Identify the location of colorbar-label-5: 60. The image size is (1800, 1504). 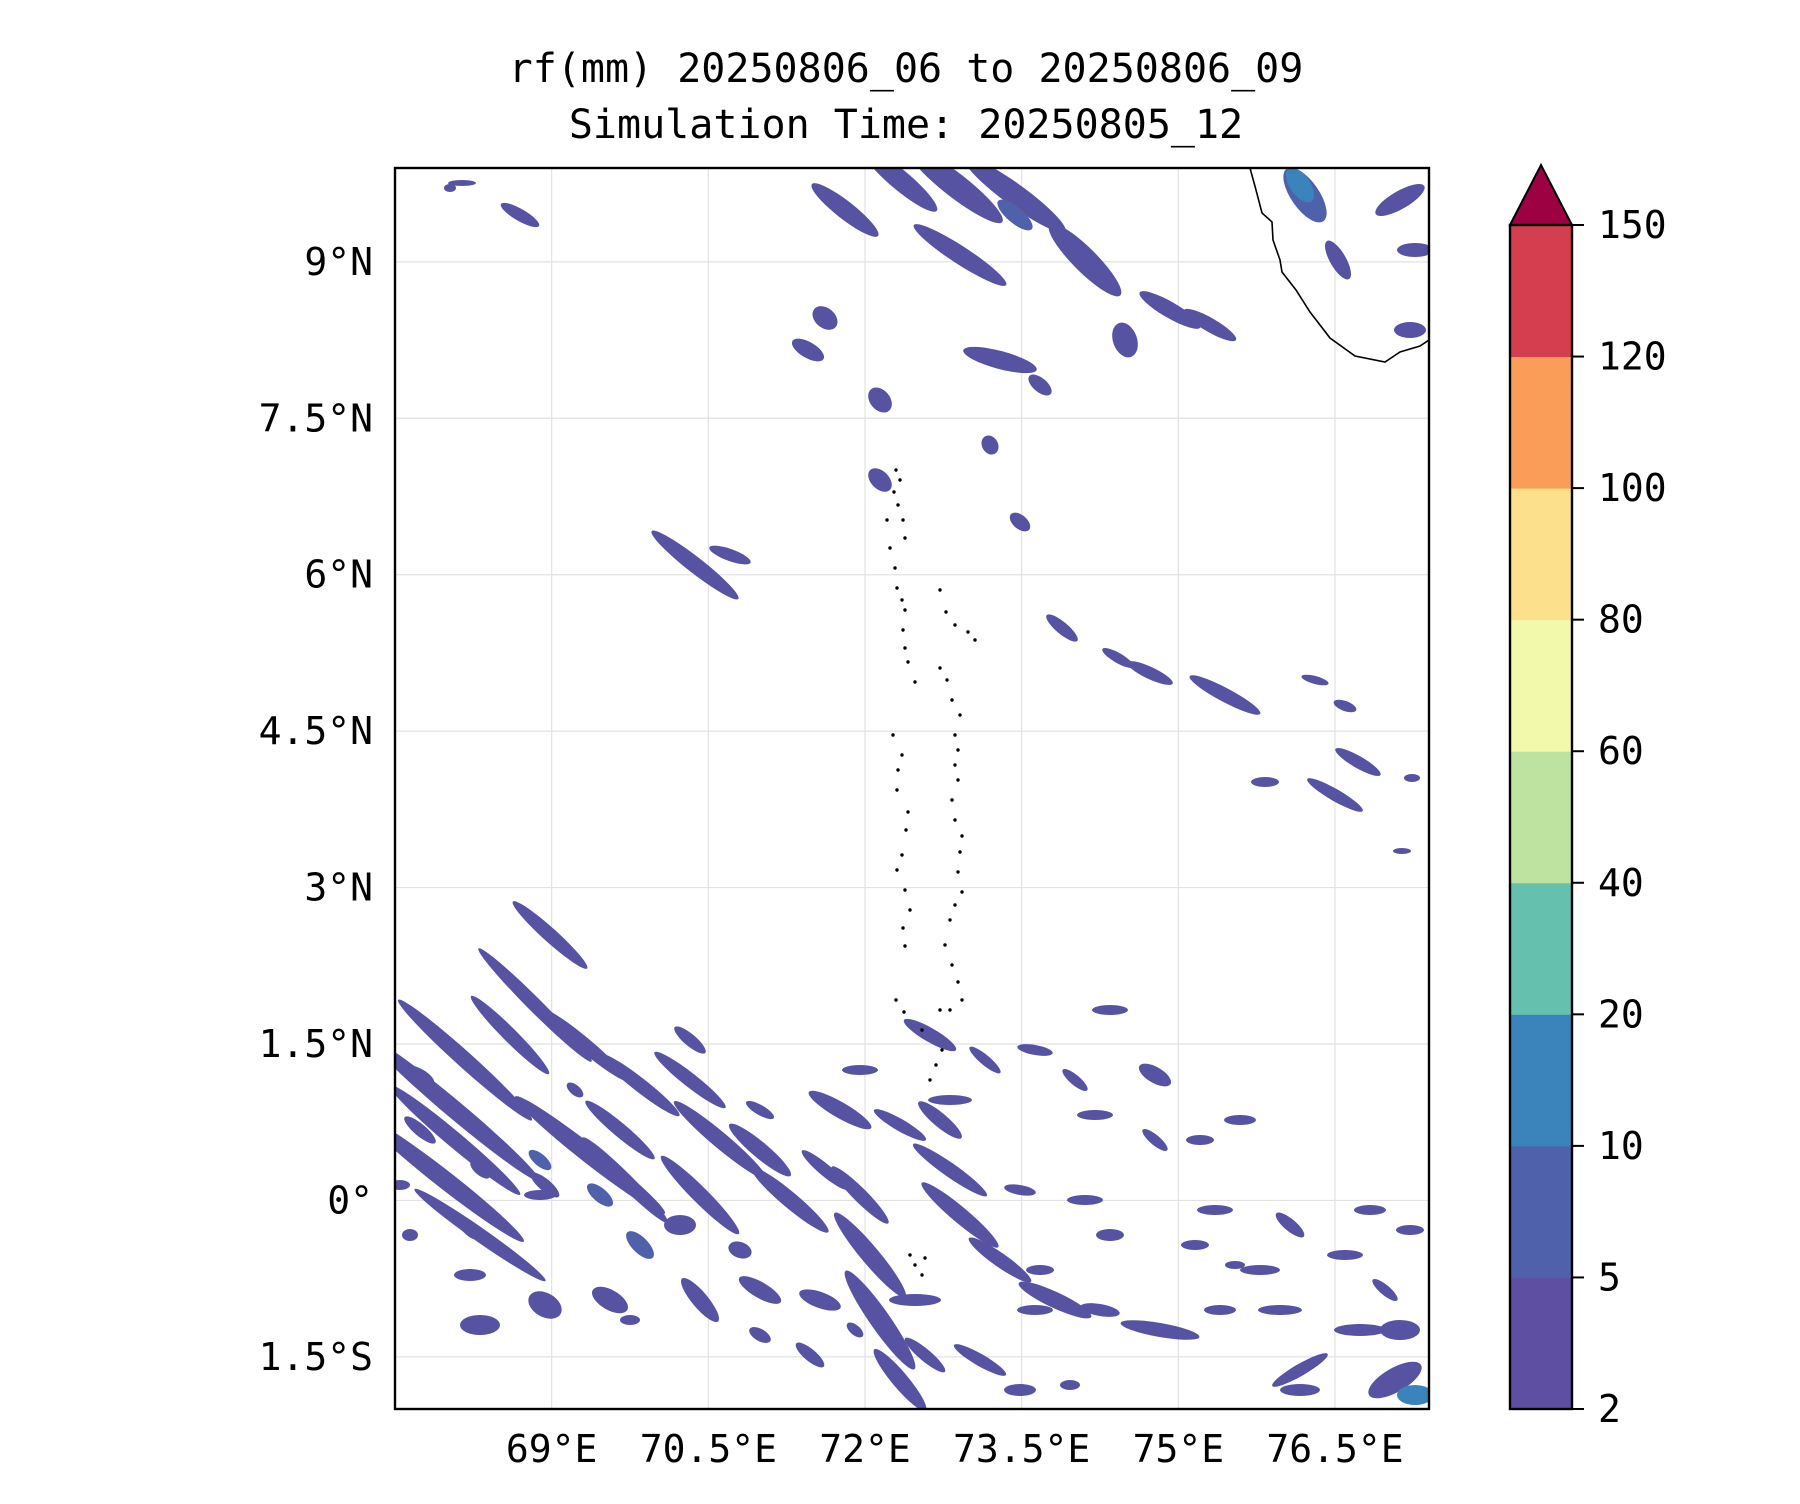
(1621, 751).